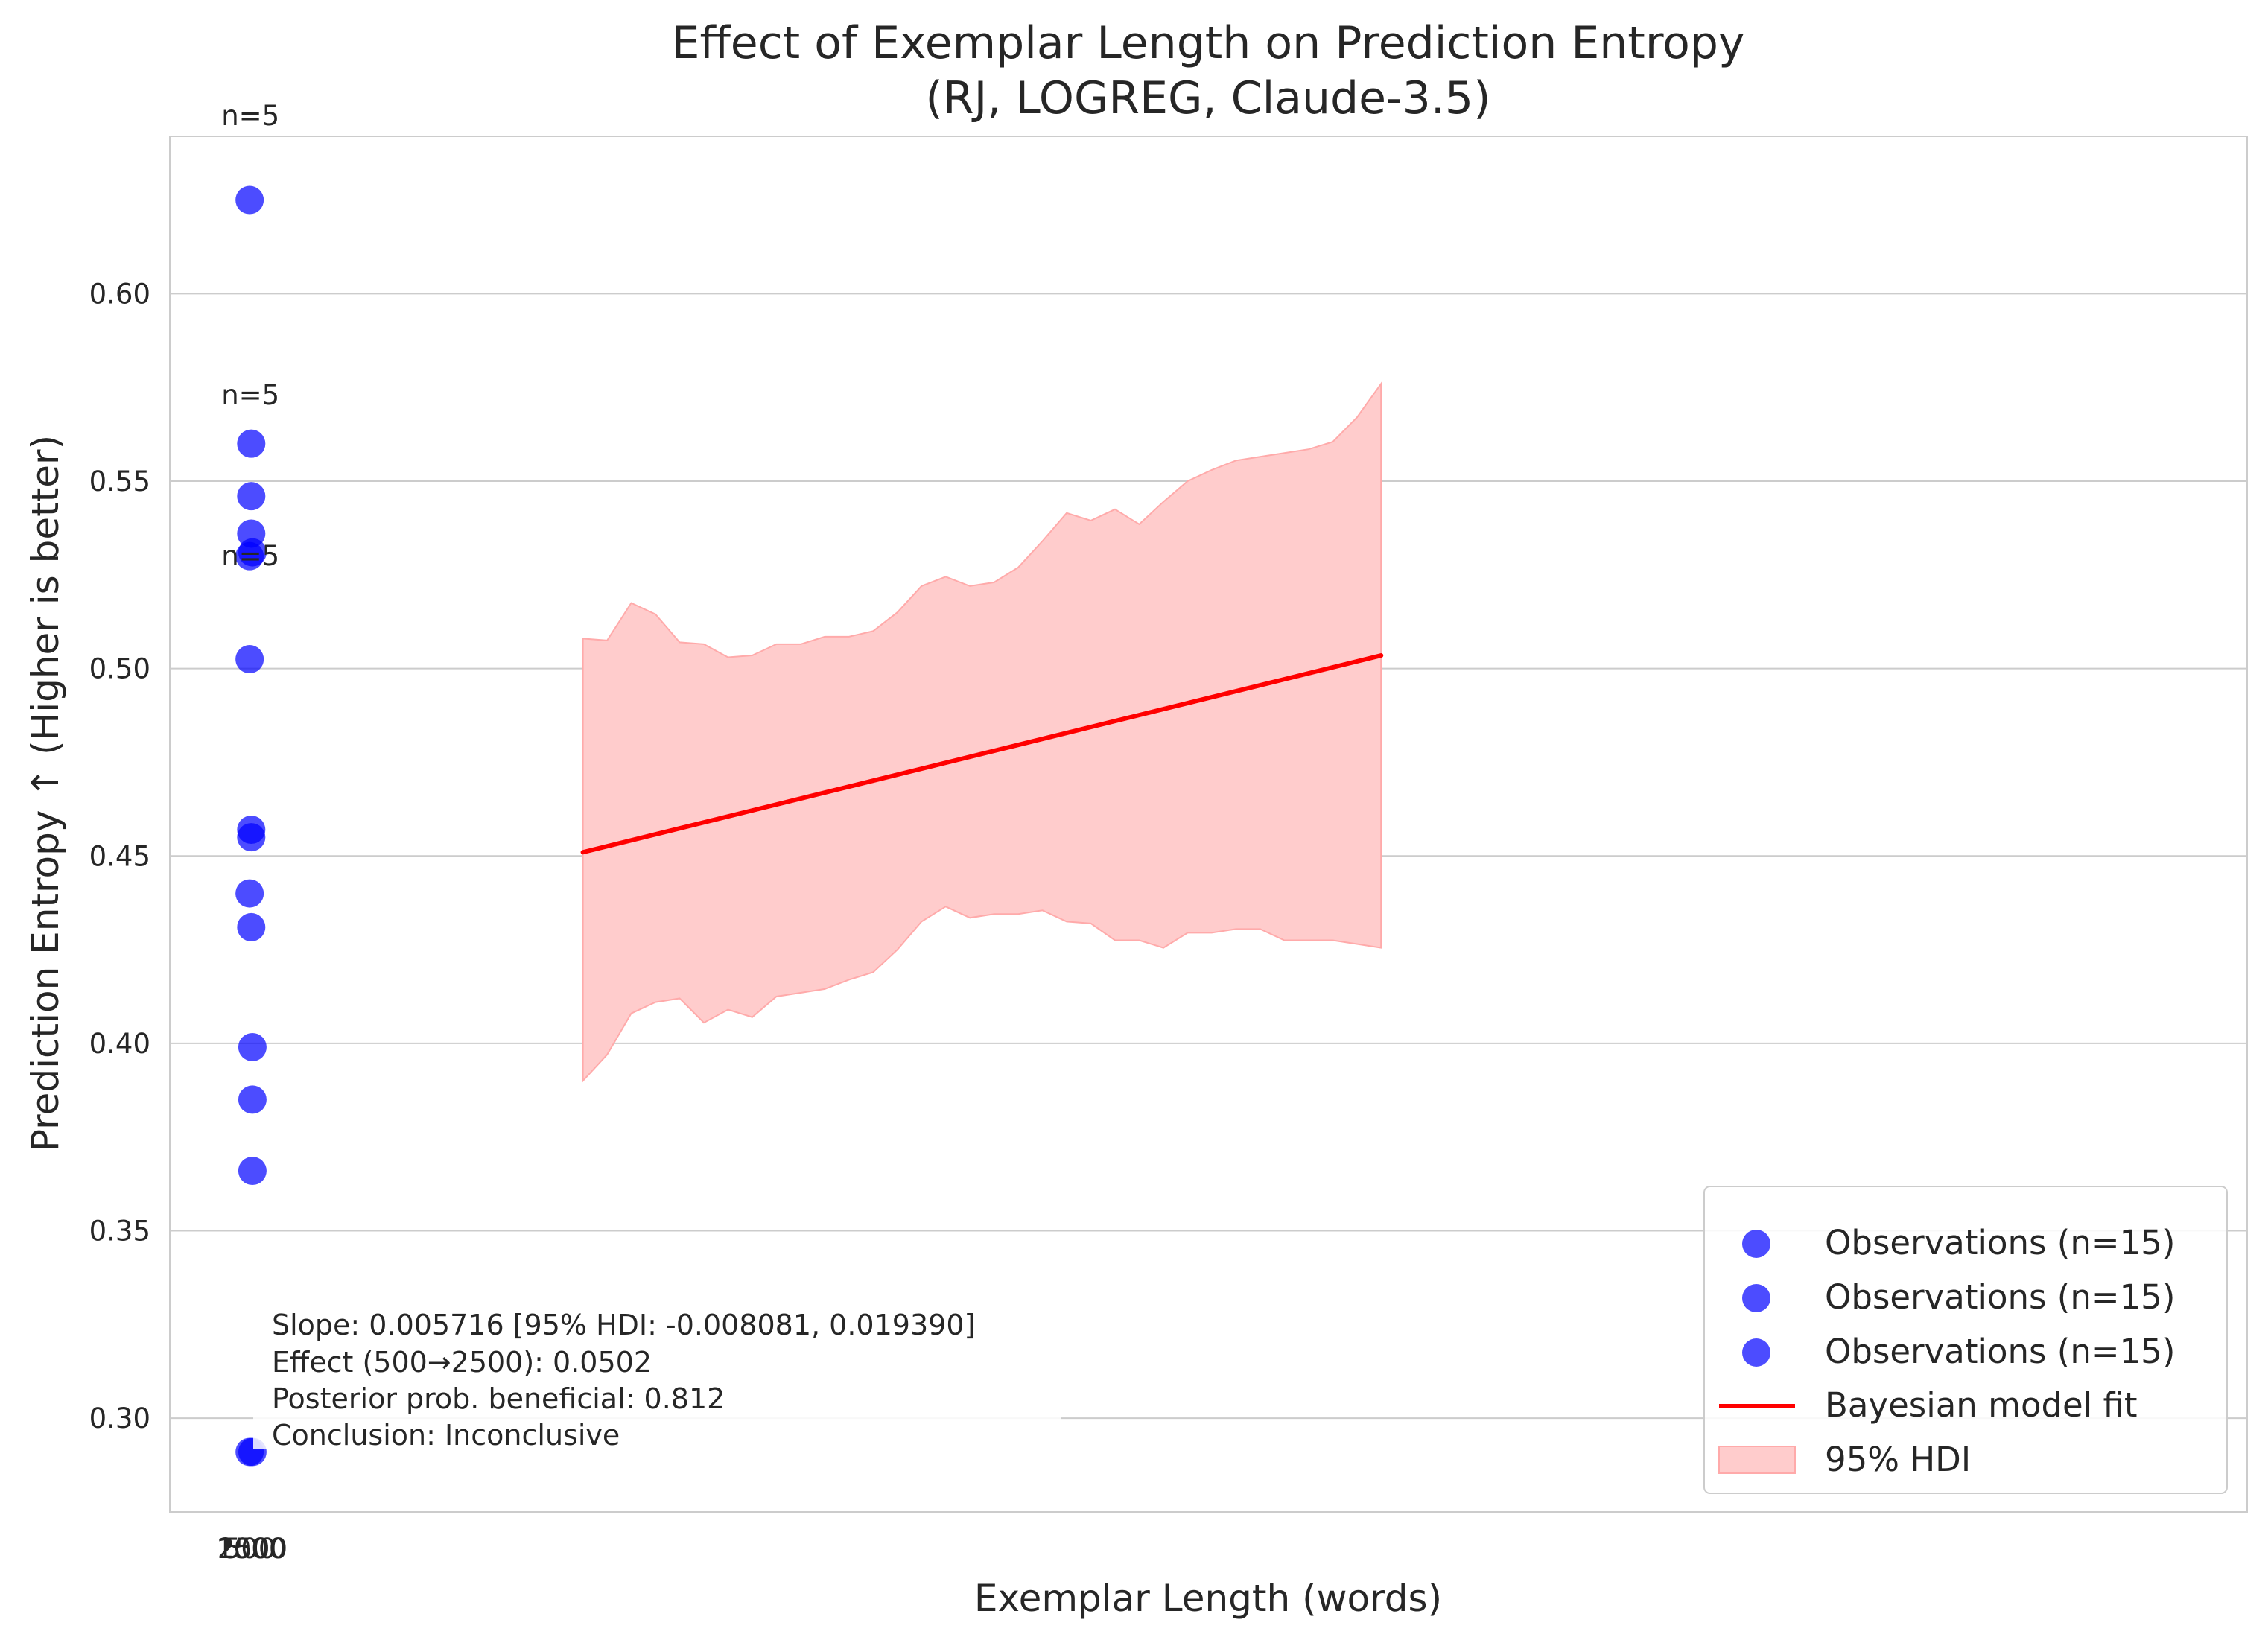  Describe the element at coordinates (45, 793) in the screenshot. I see `y-axis-label: Prediction Entropy ↑ (Higher is better)` at that location.